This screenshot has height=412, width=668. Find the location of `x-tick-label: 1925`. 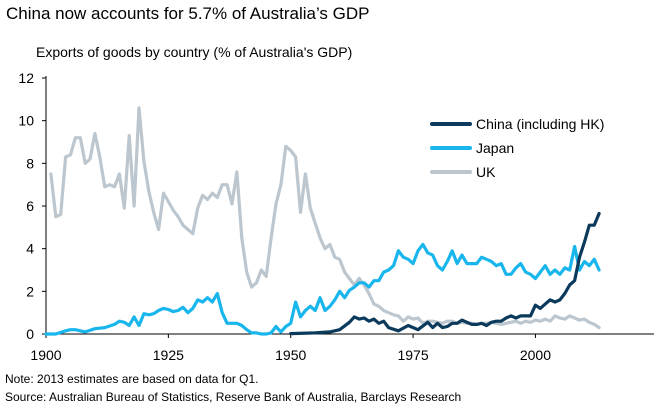

x-tick-label: 1925 is located at coordinates (168, 355).